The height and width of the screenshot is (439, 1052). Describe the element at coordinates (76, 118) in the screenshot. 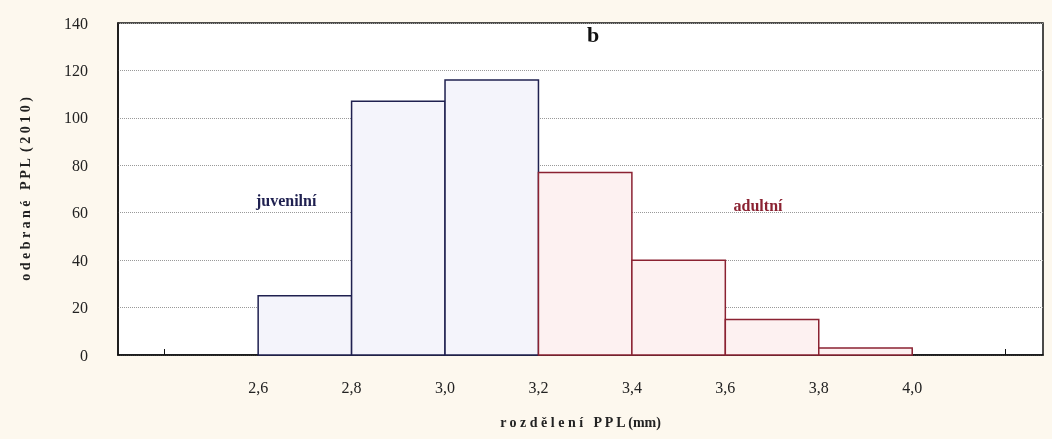

I see `y-tick-label: 100` at that location.